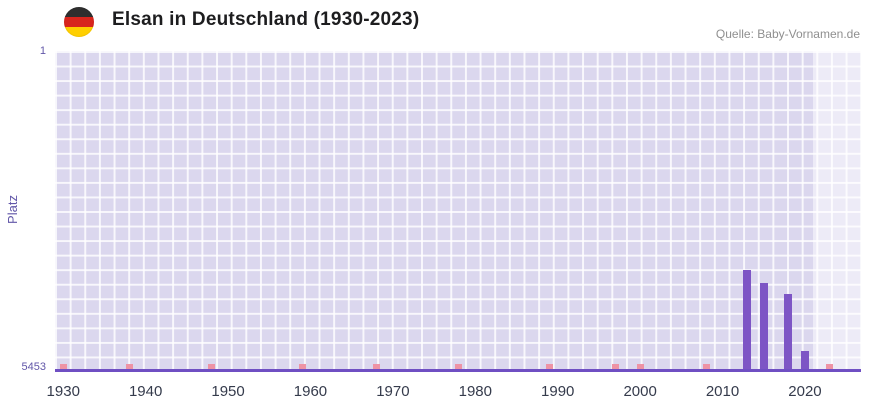  I want to click on x-tick-1970: 1970, so click(393, 391).